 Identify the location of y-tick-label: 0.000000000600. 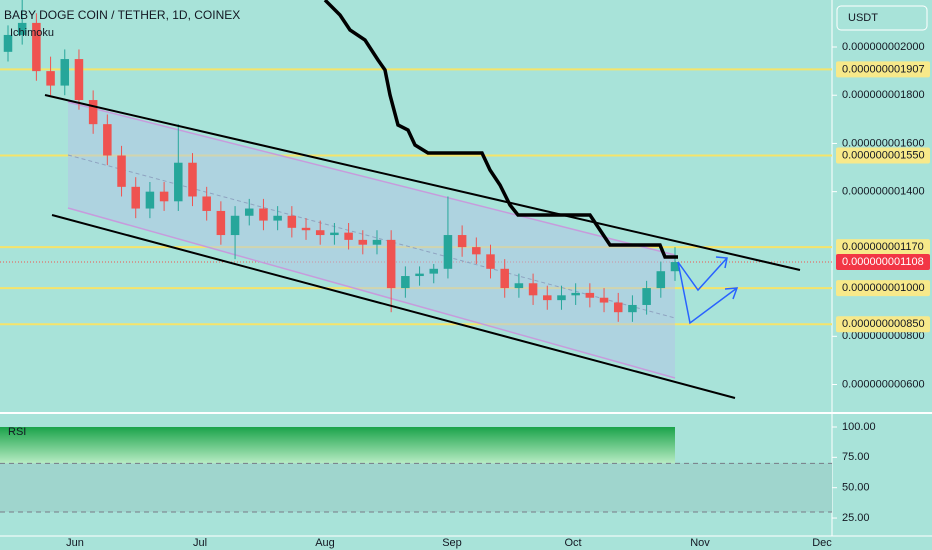
(883, 384).